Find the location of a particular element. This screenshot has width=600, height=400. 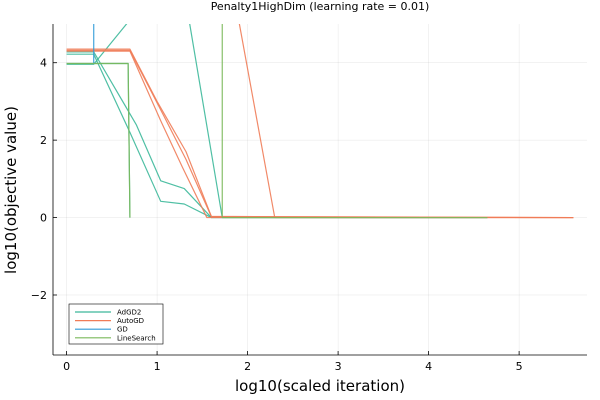

legend-label-adgd2: AdGD2 is located at coordinates (129, 313).